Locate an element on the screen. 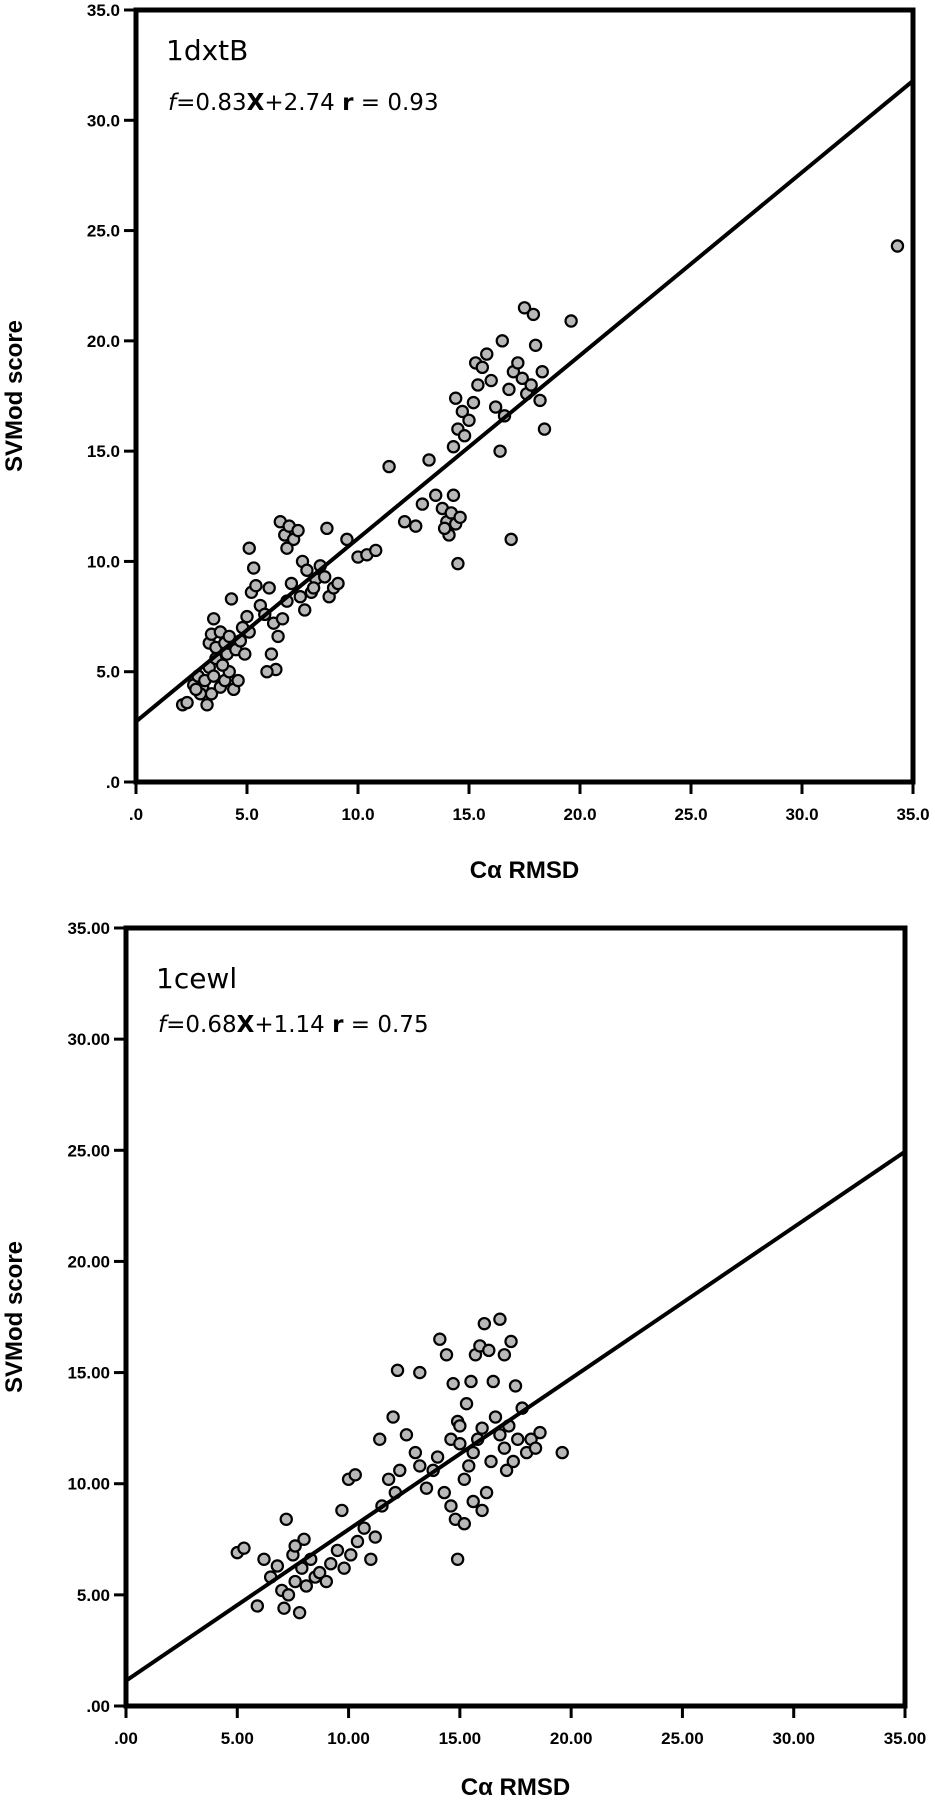 The height and width of the screenshot is (1800, 935). equation-x: X is located at coordinates (246, 1025).